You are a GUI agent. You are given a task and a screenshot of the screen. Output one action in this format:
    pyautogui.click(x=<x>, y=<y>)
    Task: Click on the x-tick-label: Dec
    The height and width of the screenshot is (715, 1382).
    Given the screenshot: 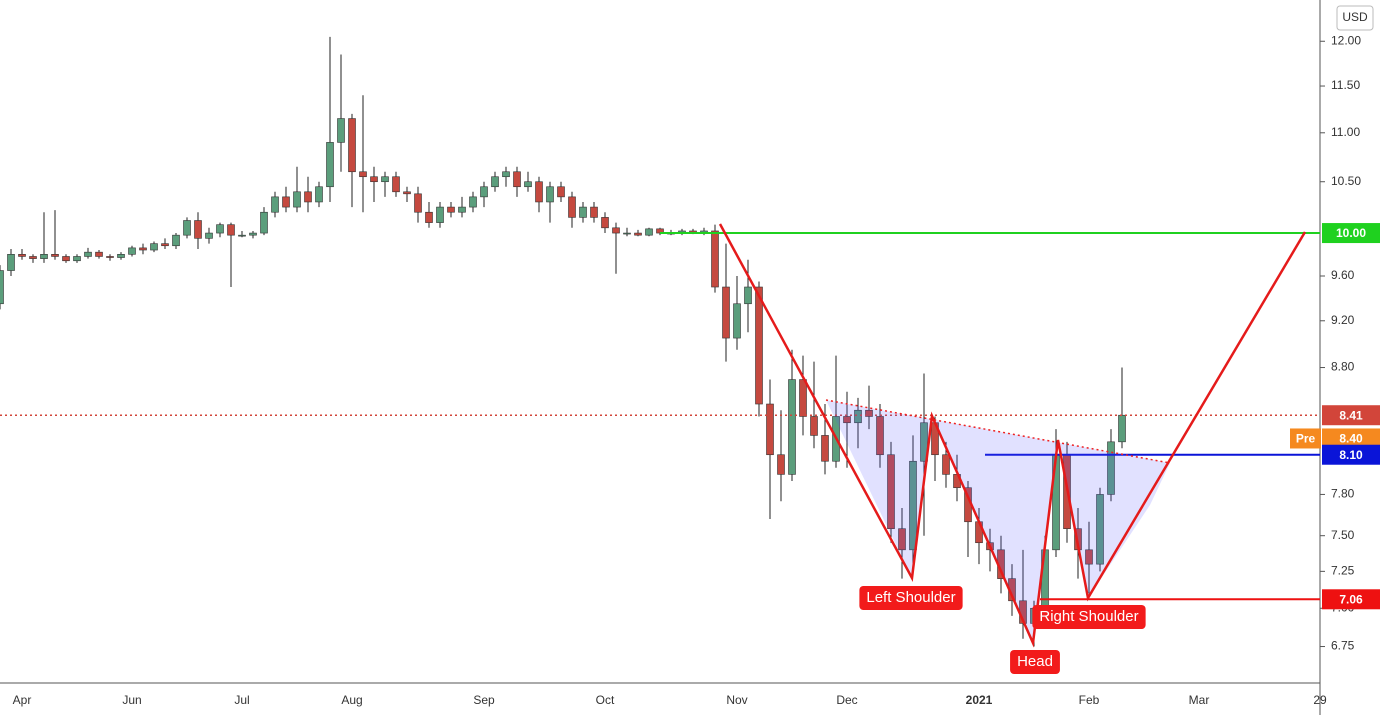 What is the action you would take?
    pyautogui.click(x=846, y=700)
    